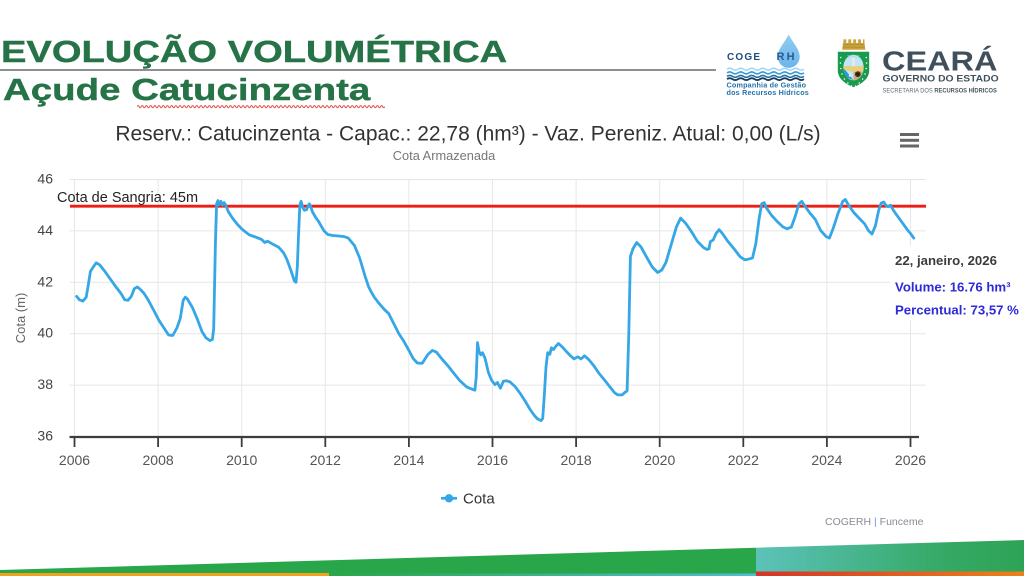  Describe the element at coordinates (74, 460) in the screenshot. I see `svg-text: 2006` at that location.